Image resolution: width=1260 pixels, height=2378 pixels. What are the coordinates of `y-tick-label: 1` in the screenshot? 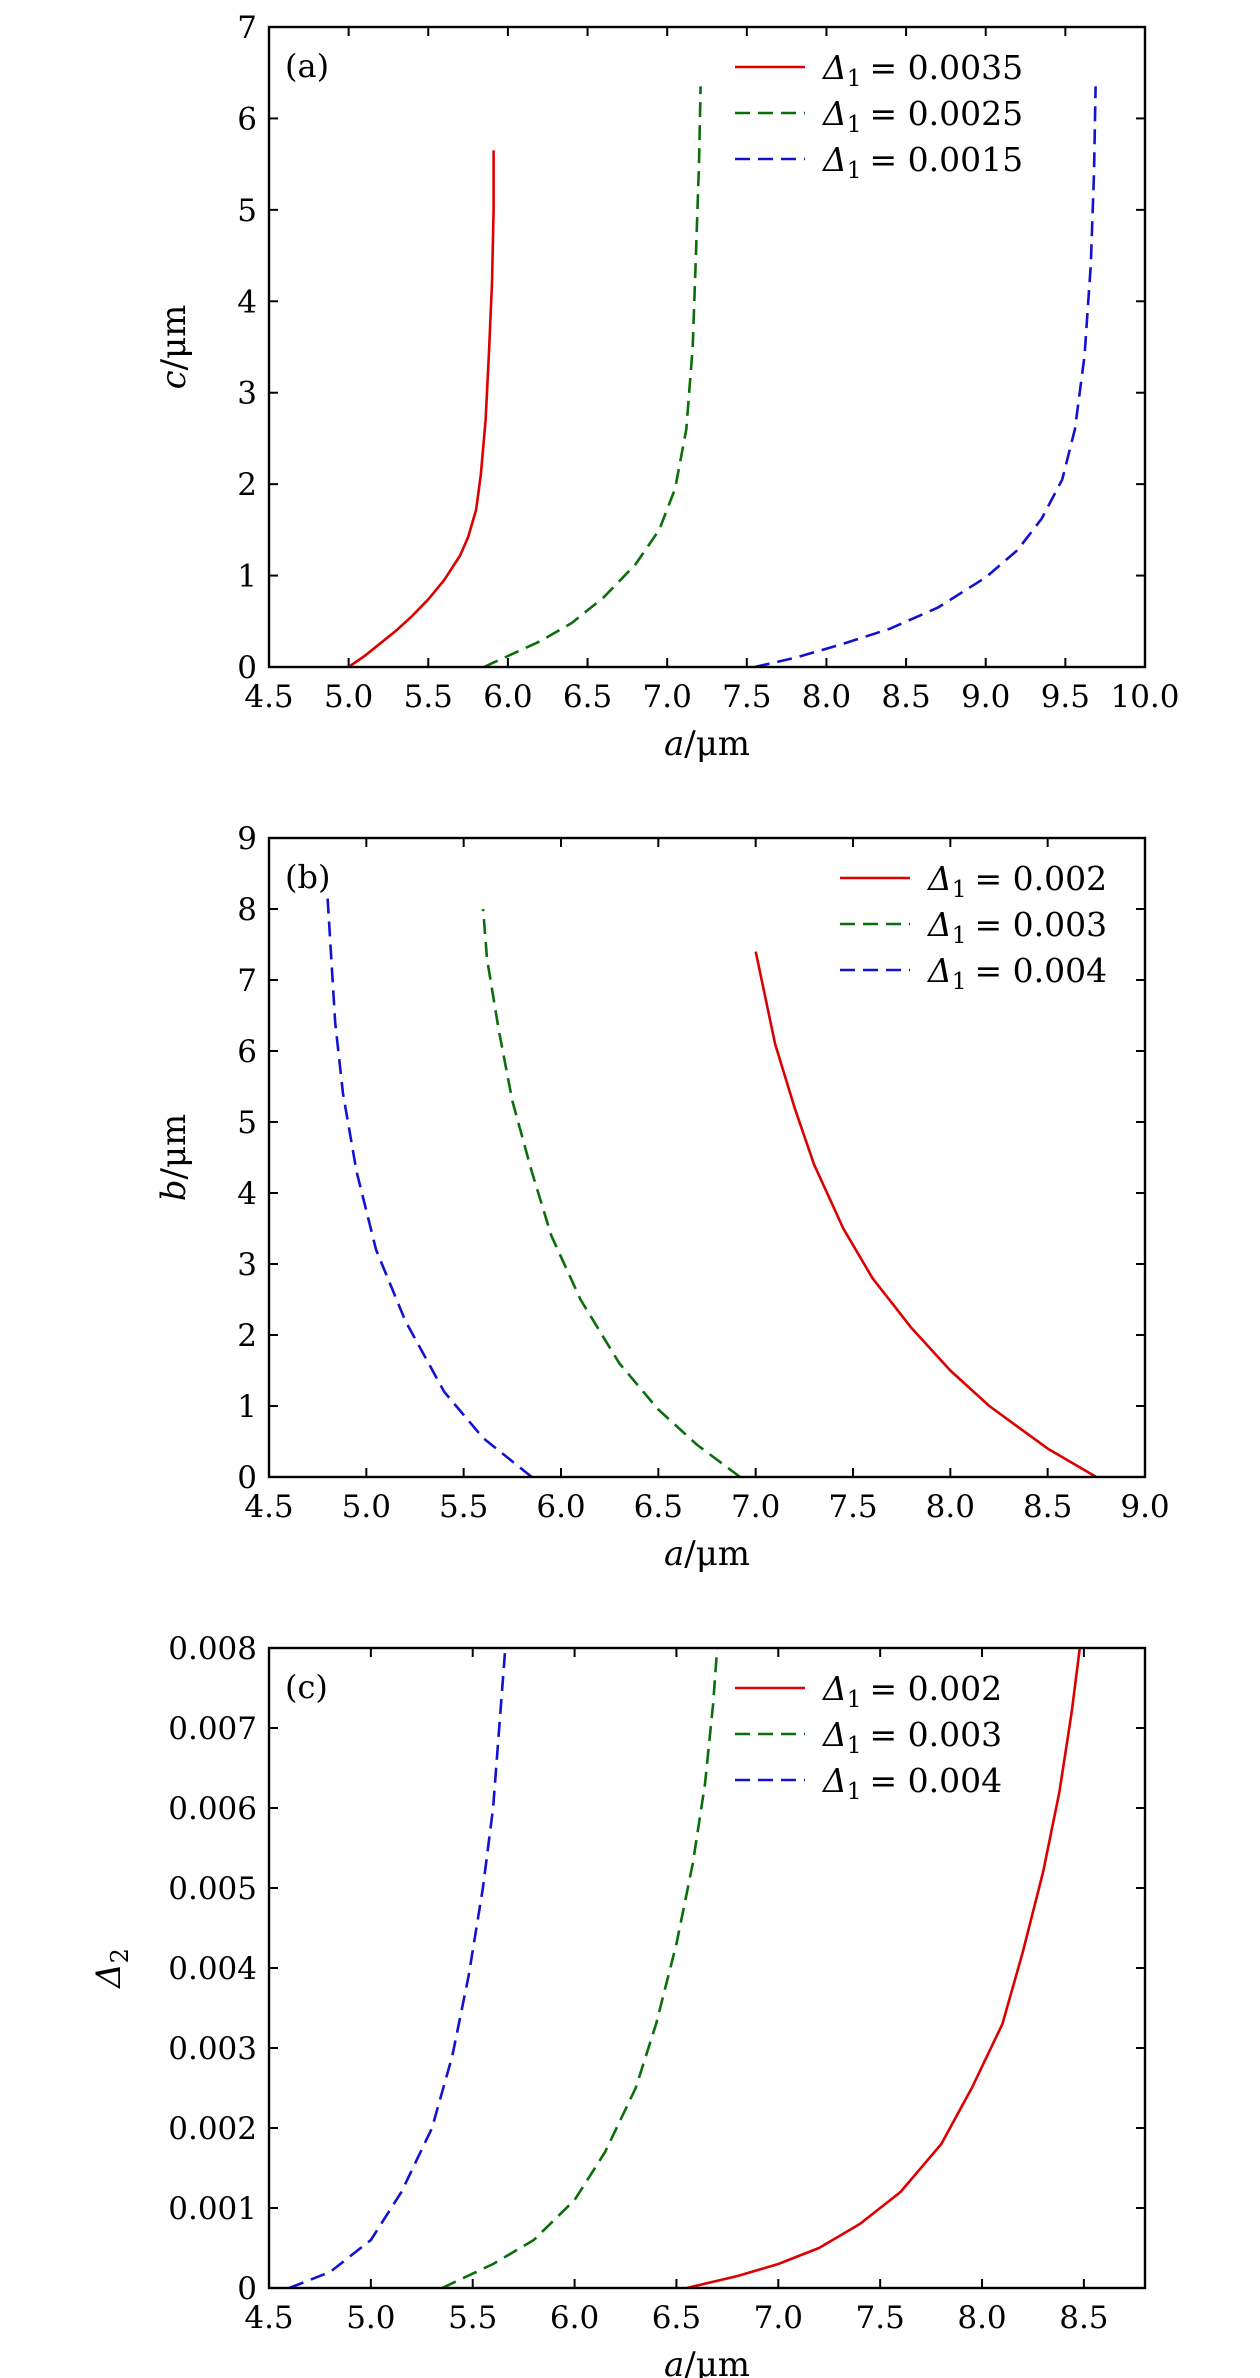 It's located at (247, 577).